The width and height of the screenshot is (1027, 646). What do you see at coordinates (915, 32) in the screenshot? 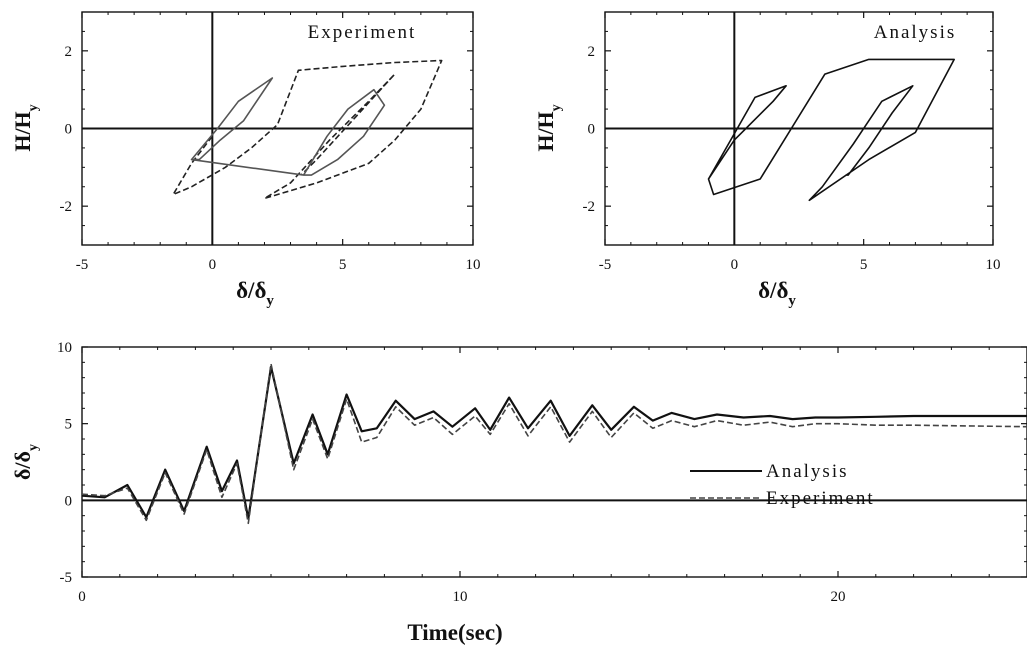
I see `plot-annotation: Analysis` at bounding box center [915, 32].